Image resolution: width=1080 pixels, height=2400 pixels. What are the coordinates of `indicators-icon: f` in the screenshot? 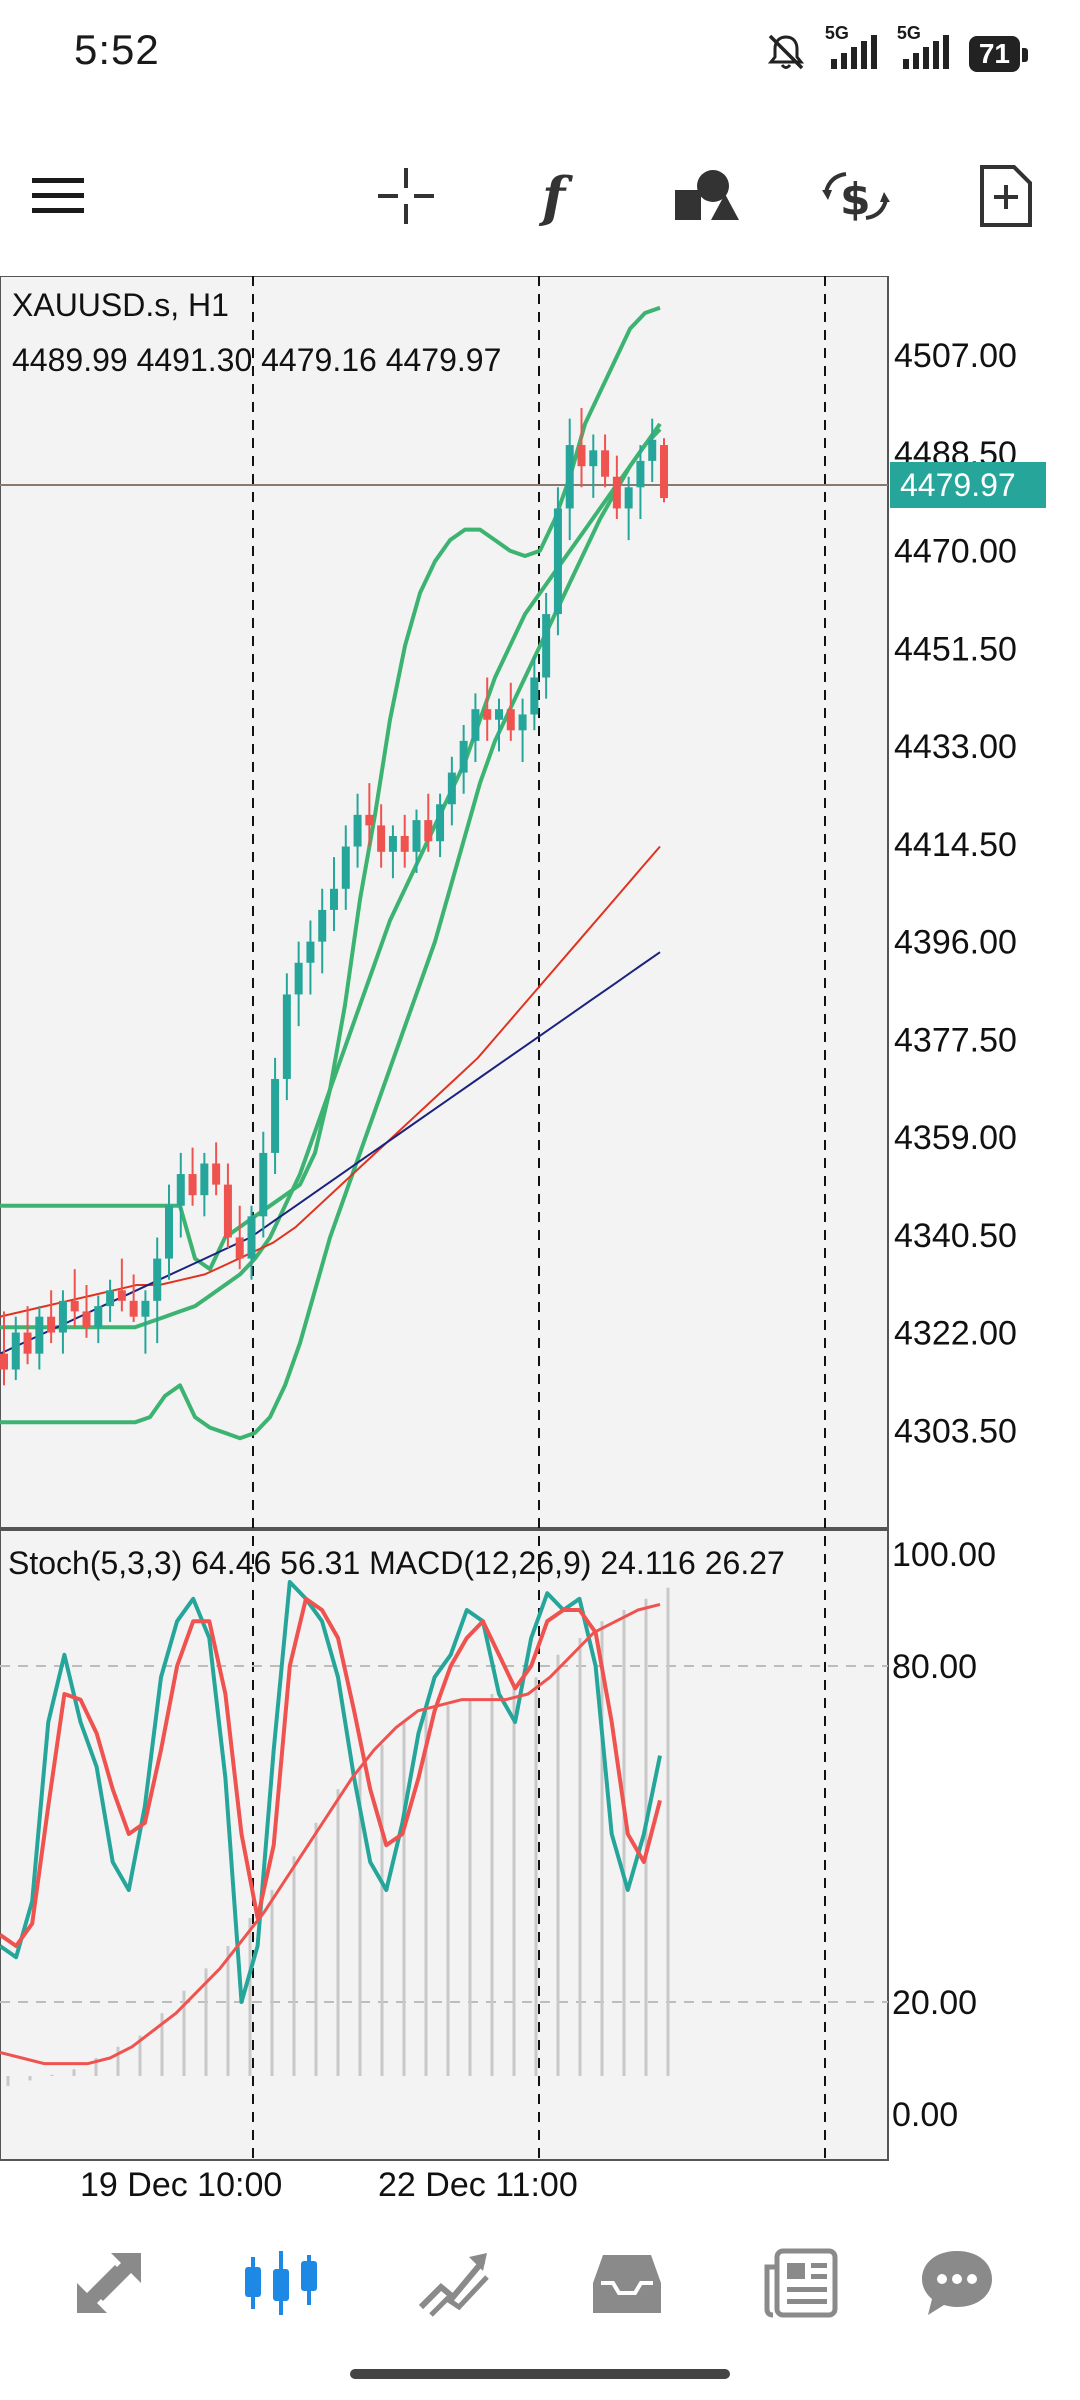 It's located at (556, 198).